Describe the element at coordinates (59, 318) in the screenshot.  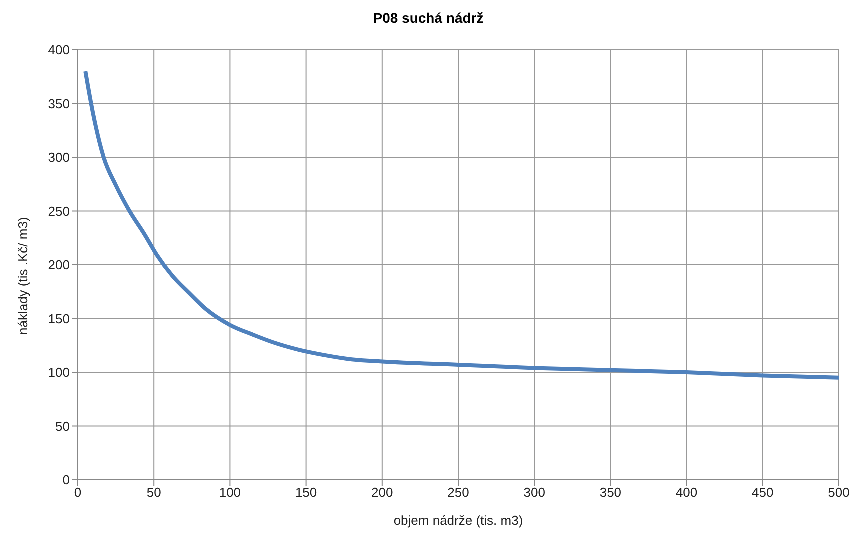
I see `y-tick-label: 150` at that location.